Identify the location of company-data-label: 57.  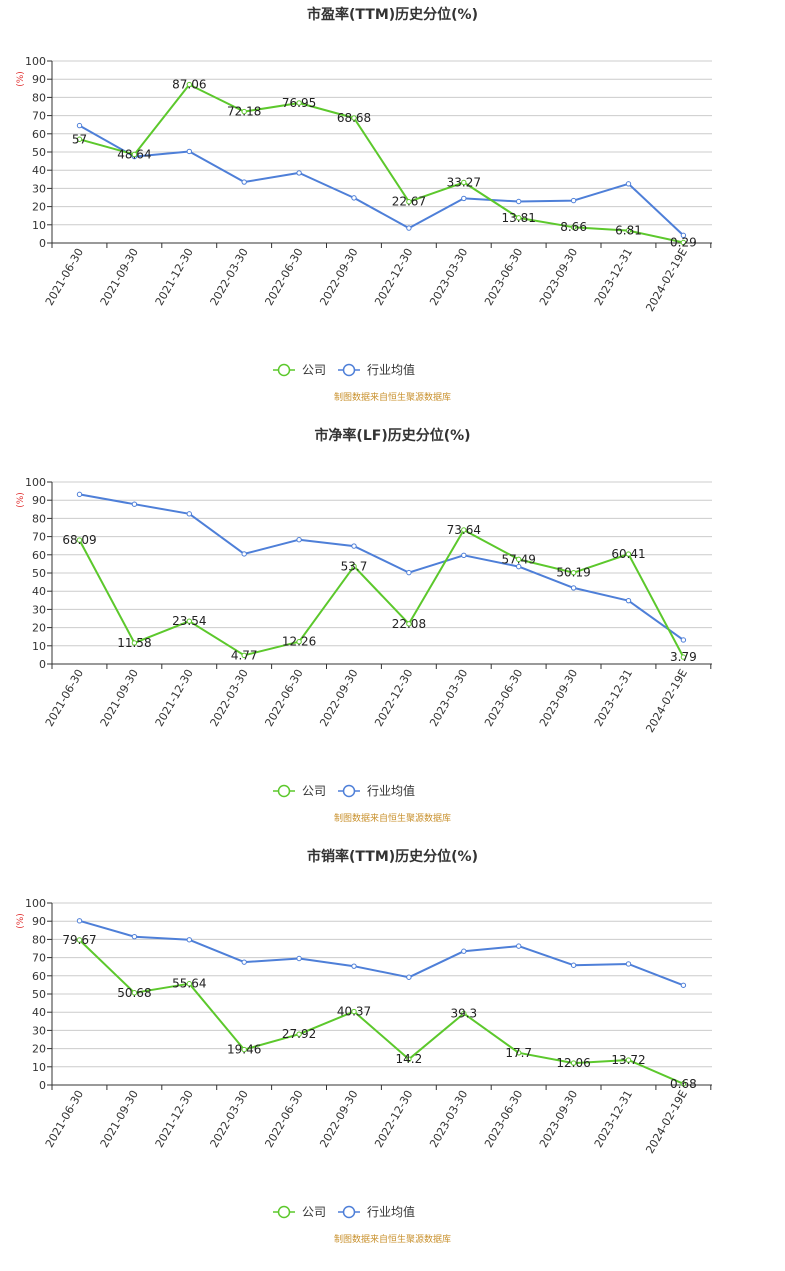
(79, 139).